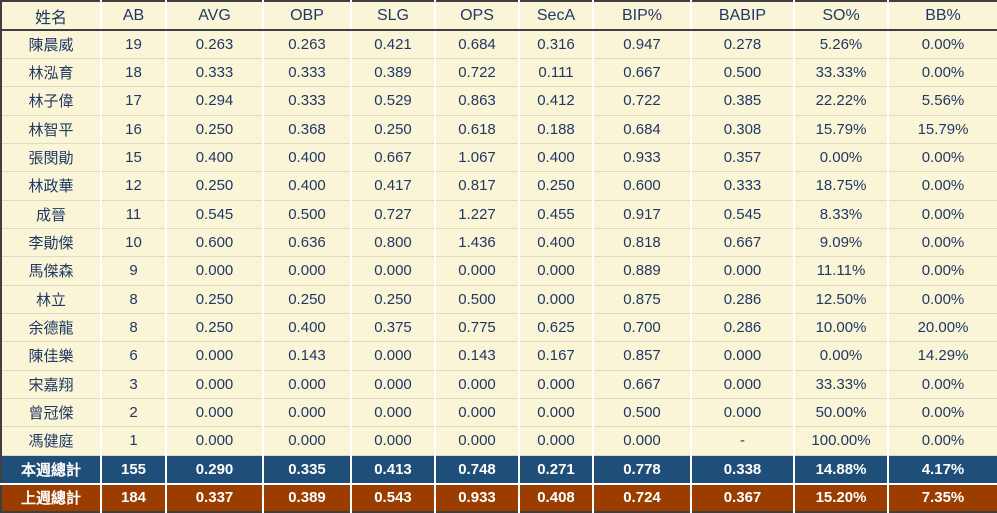 This screenshot has width=997, height=513. What do you see at coordinates (840, 243) in the screenshot?
I see `stat-cell: 9.09%` at bounding box center [840, 243].